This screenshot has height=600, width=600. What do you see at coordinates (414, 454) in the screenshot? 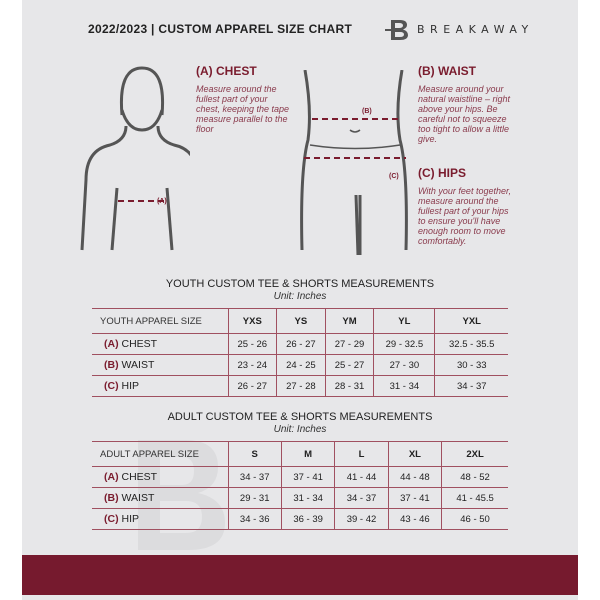
I see `header-cell: XL` at bounding box center [414, 454].